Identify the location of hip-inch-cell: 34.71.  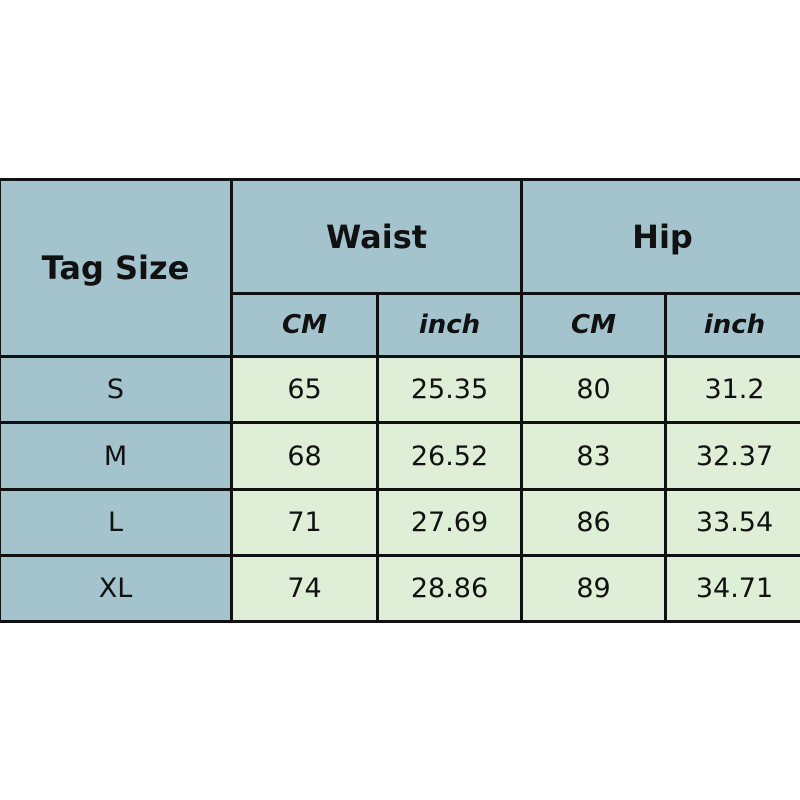
(732, 588).